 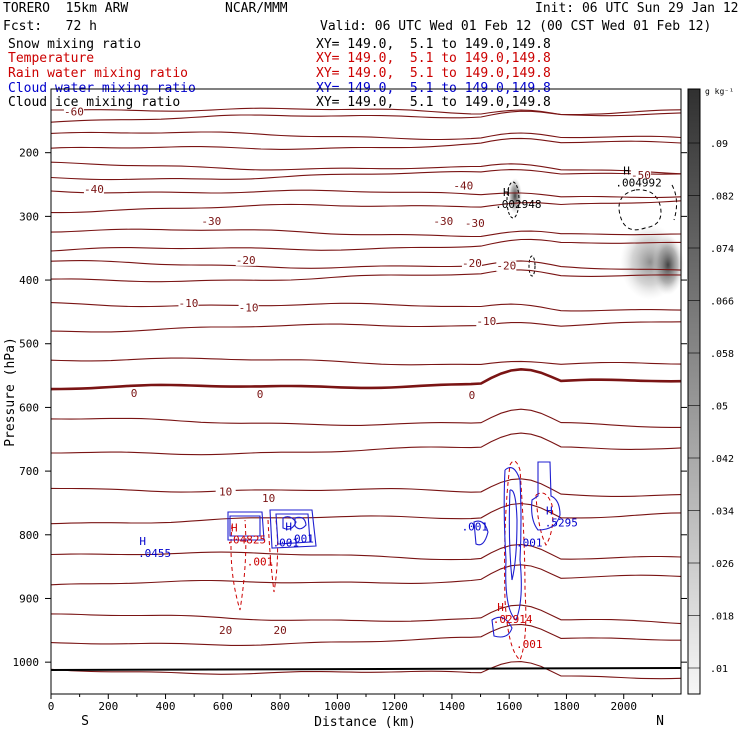 What do you see at coordinates (51, 58) in the screenshot?
I see `field-temperature-label: Temperature` at bounding box center [51, 58].